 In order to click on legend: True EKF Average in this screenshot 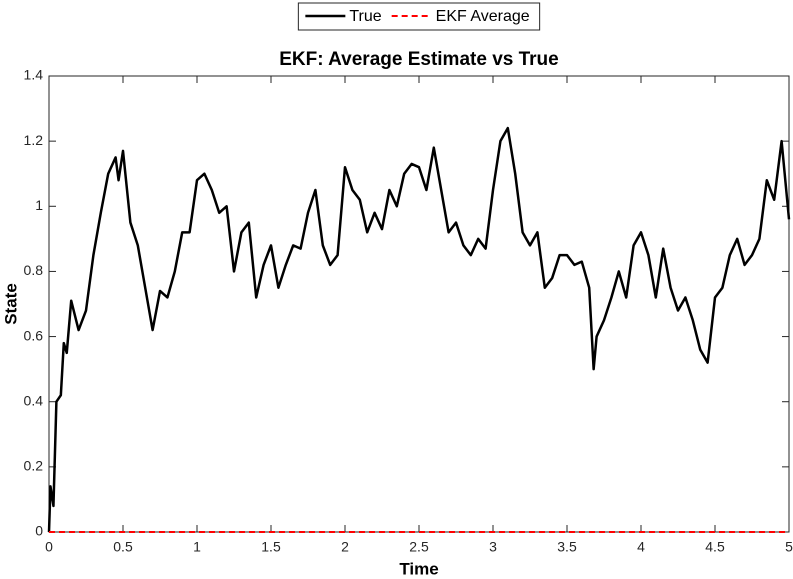, I will do `click(419, 16)`.